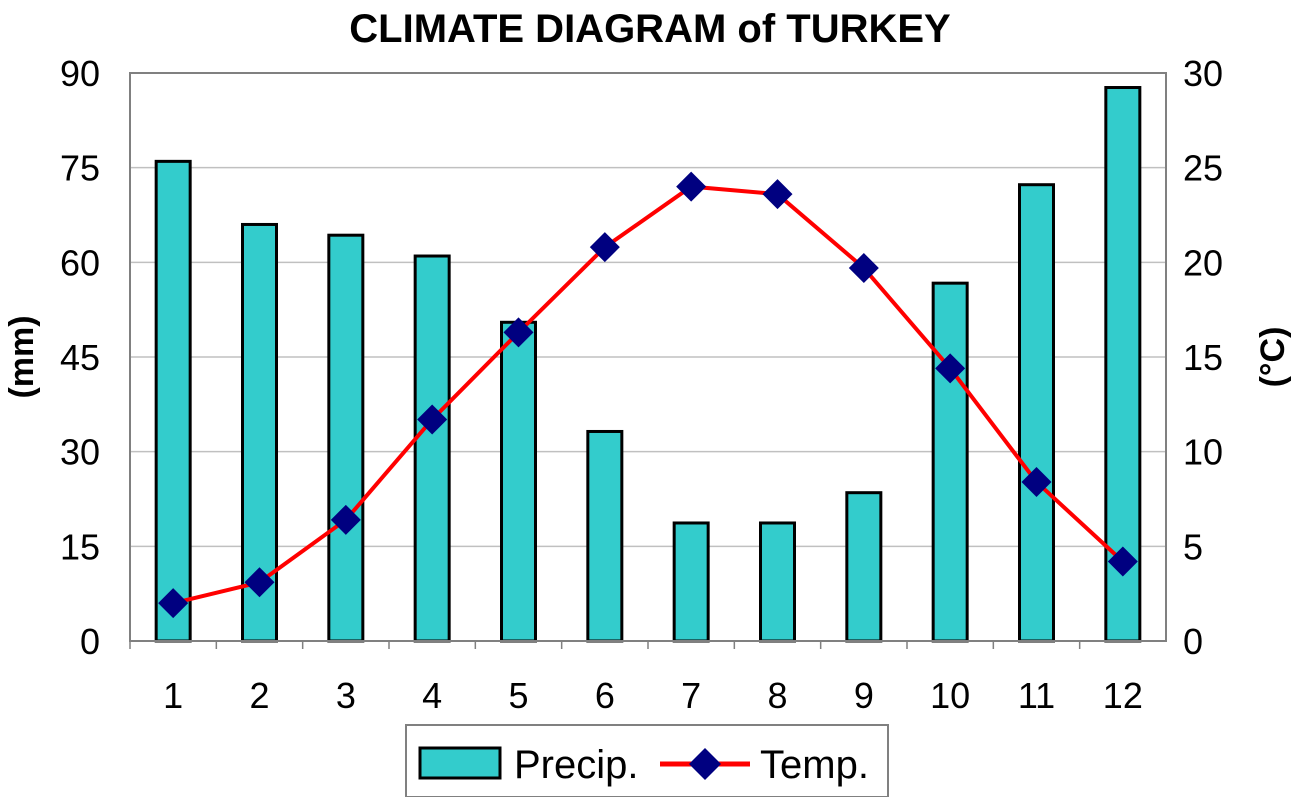 The image size is (1306, 802). Describe the element at coordinates (432, 695) in the screenshot. I see `x-tick-label: 4` at that location.